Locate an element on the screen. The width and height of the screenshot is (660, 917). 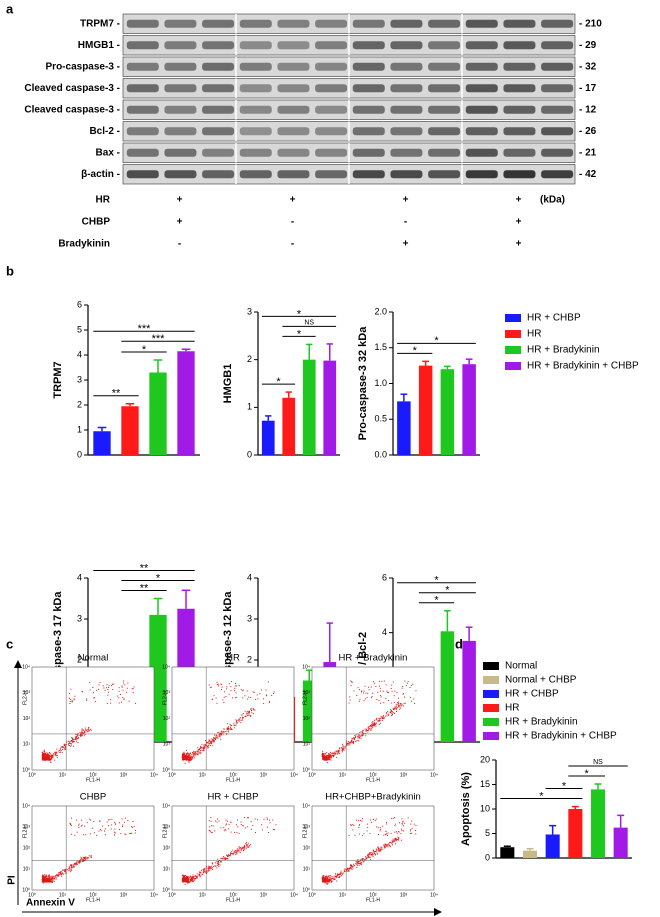
bar is located at coordinates (330, 407).